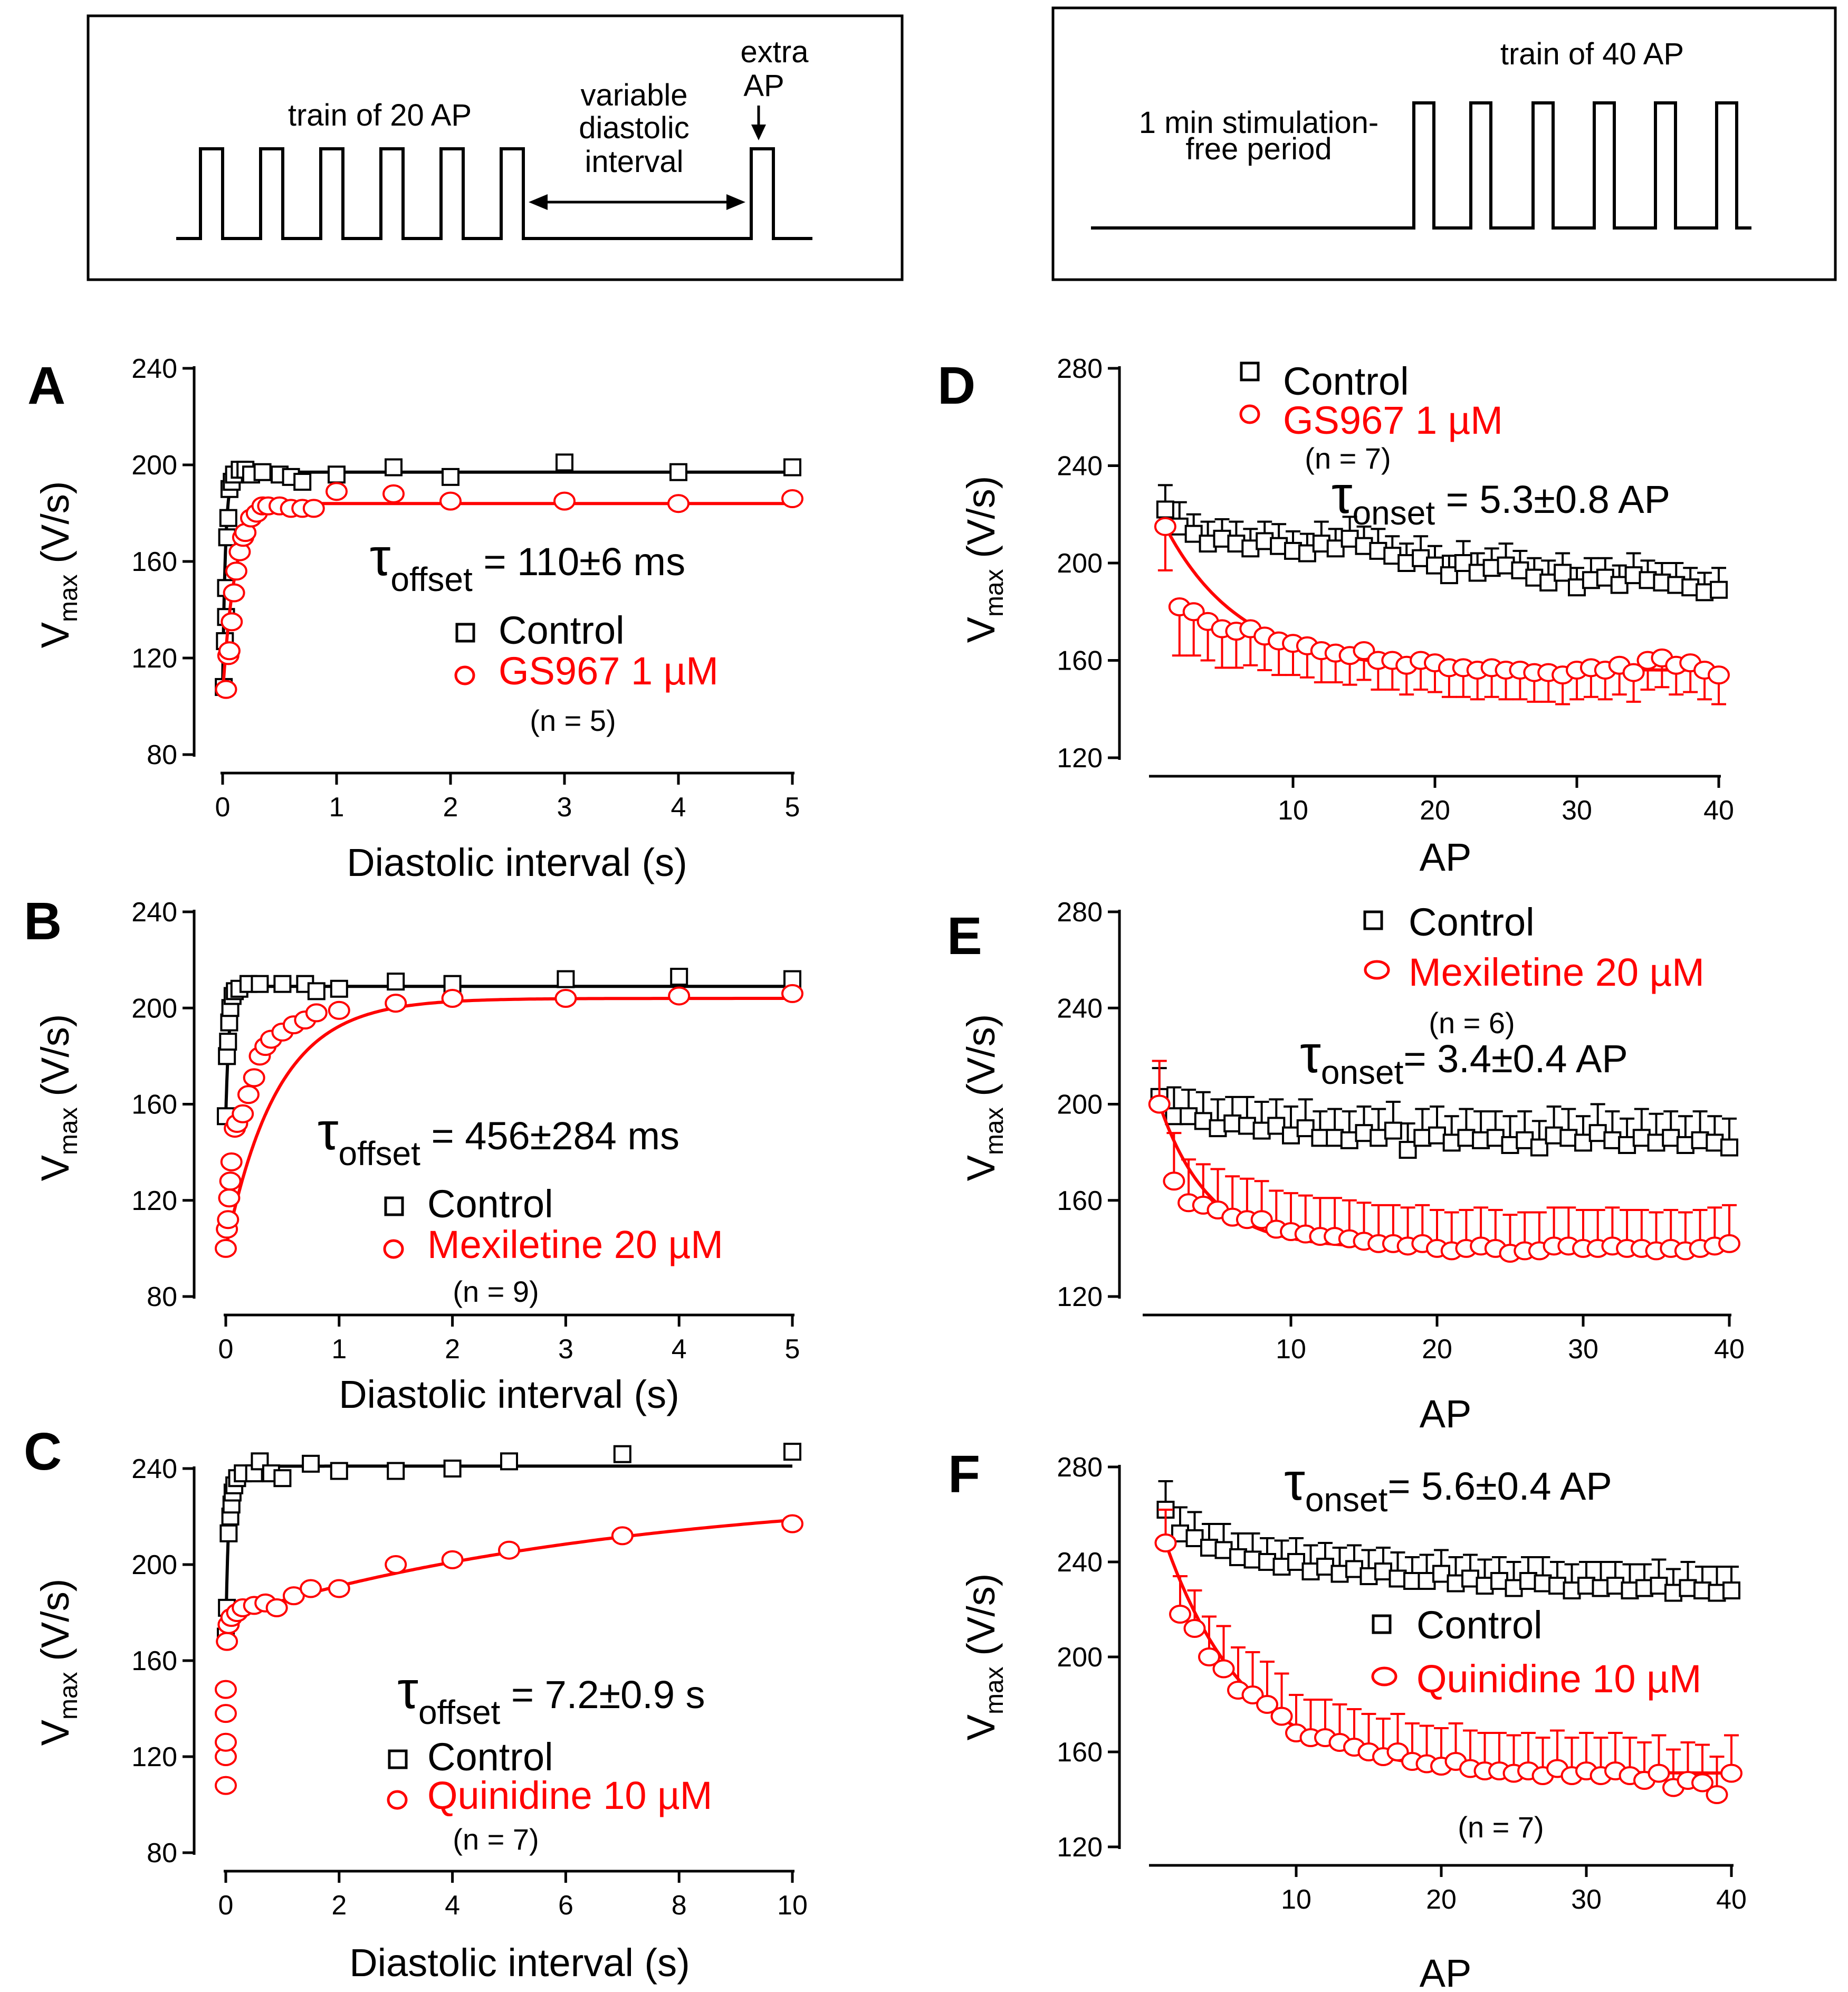 The height and width of the screenshot is (1992, 1848). I want to click on panel-f-legend-drug: Quinidine 10 µM, so click(1558, 1679).